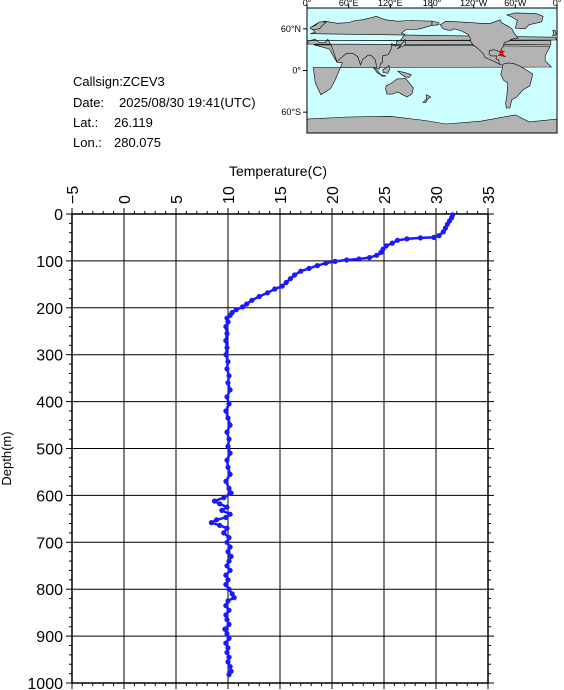 The image size is (564, 690). I want to click on lat-label: Lat.:, so click(86, 122).